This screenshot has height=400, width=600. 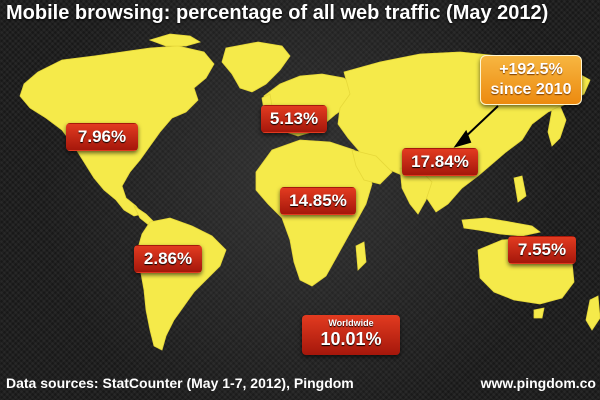 I want to click on growth-callout: +192.5% since 2010, so click(x=531, y=80).